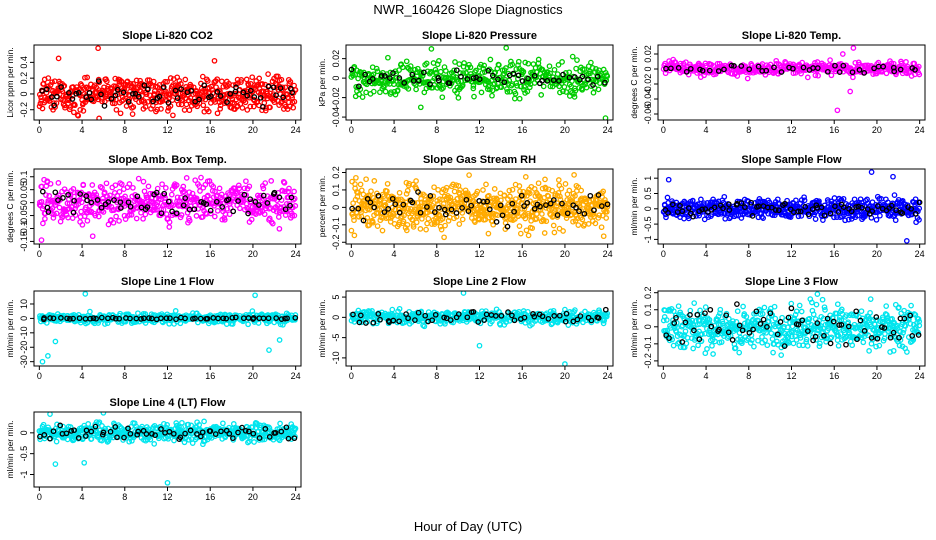 The image size is (936, 540). I want to click on plot-frame, so click(167, 328).